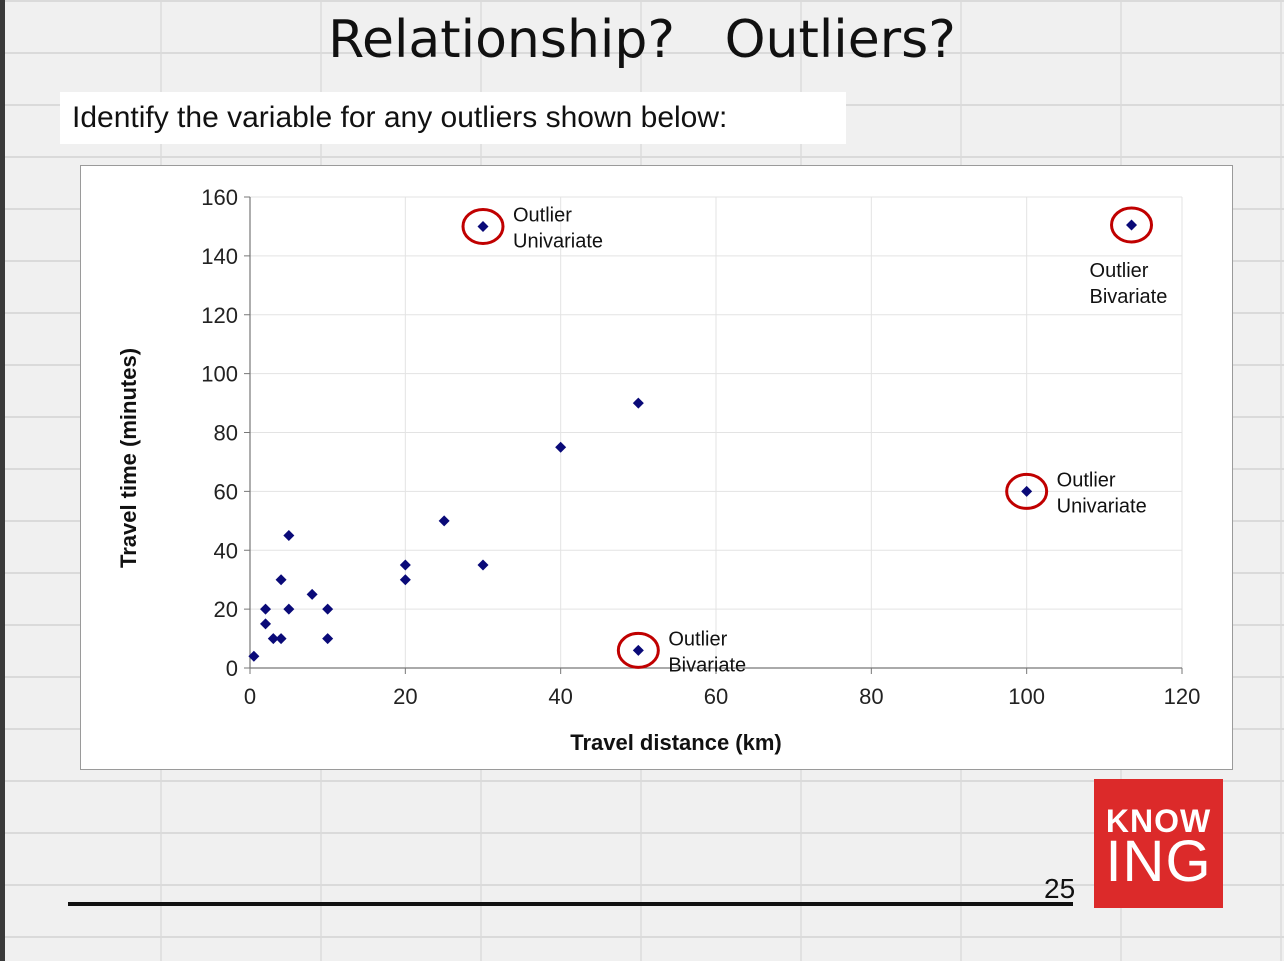  Describe the element at coordinates (871, 696) in the screenshot. I see `x-tick-label: 80` at that location.